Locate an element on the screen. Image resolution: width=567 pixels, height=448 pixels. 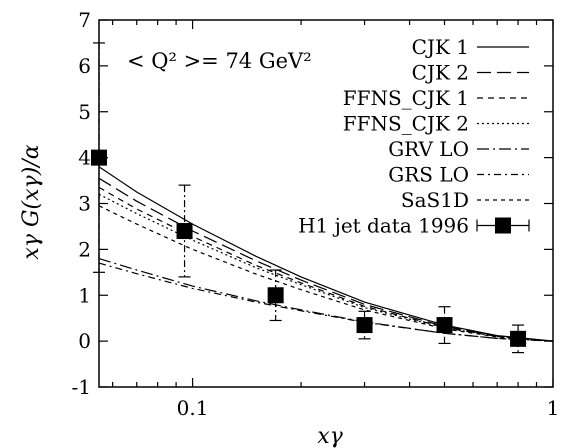
series-line is located at coordinates (326, 302).